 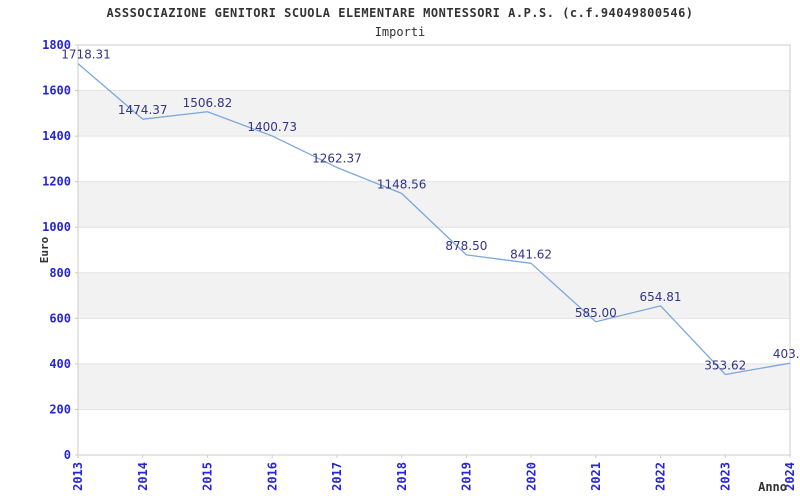 I want to click on data-point-label: 841.62, so click(x=531, y=254).